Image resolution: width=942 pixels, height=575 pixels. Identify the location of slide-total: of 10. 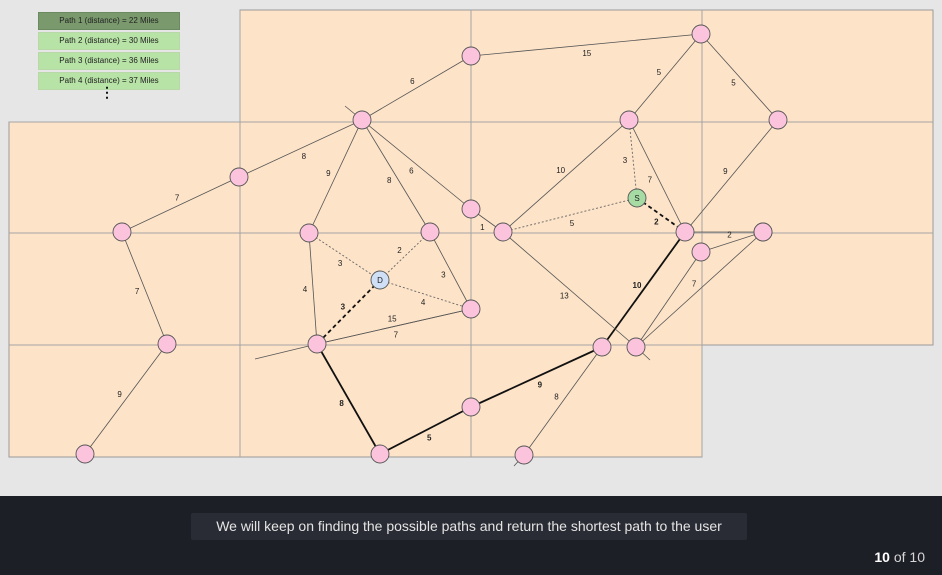
(907, 557).